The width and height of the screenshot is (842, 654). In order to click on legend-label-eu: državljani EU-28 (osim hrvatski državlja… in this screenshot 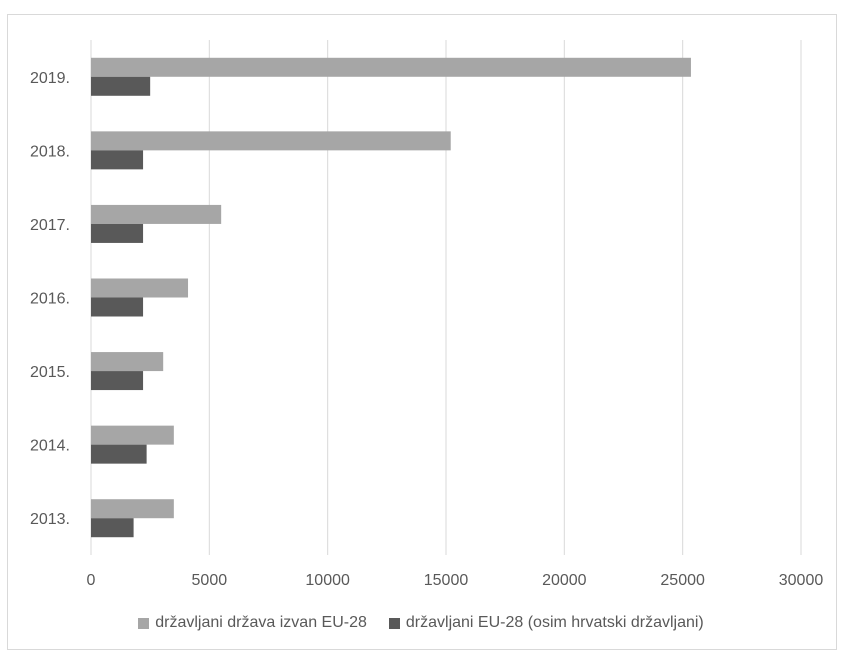, I will do `click(554, 622)`.